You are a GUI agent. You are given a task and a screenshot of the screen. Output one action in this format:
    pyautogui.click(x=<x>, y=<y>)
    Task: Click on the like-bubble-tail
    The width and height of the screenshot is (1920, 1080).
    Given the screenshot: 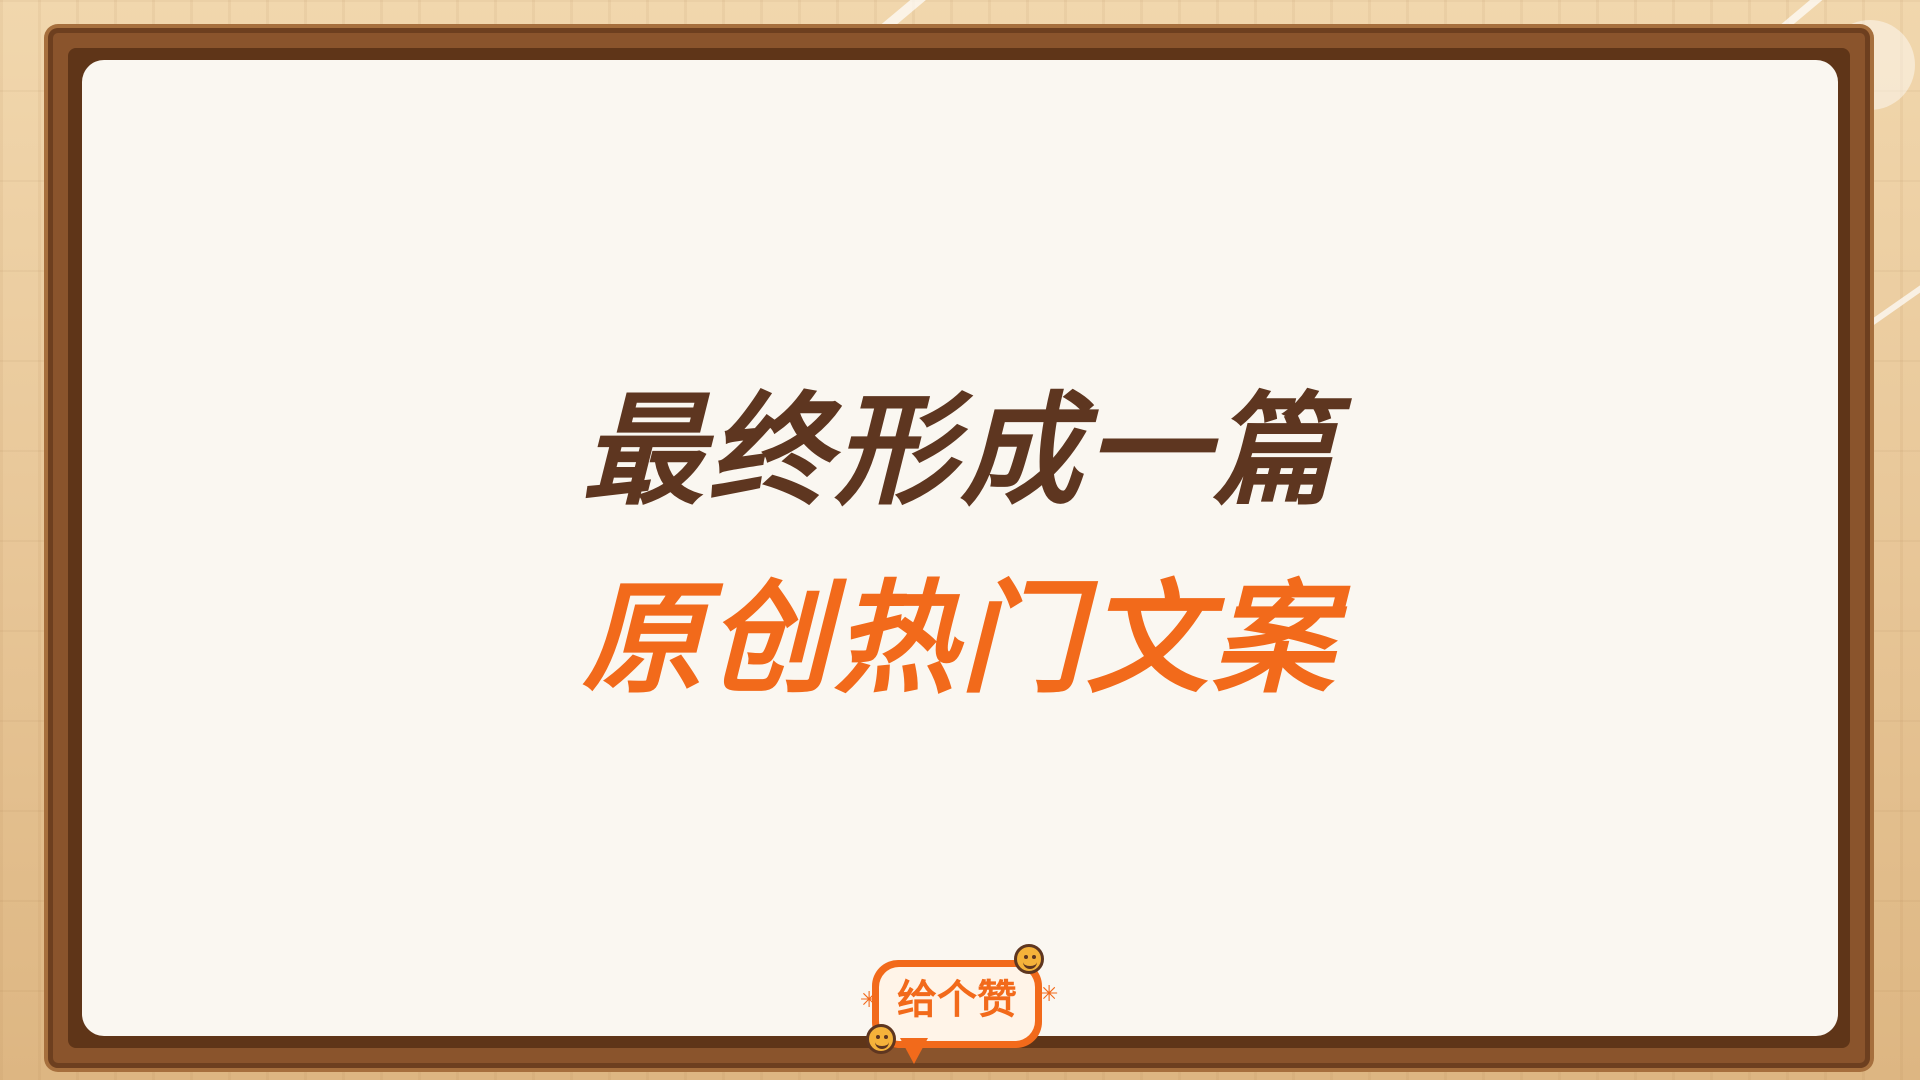 What is the action you would take?
    pyautogui.click(x=914, y=1051)
    